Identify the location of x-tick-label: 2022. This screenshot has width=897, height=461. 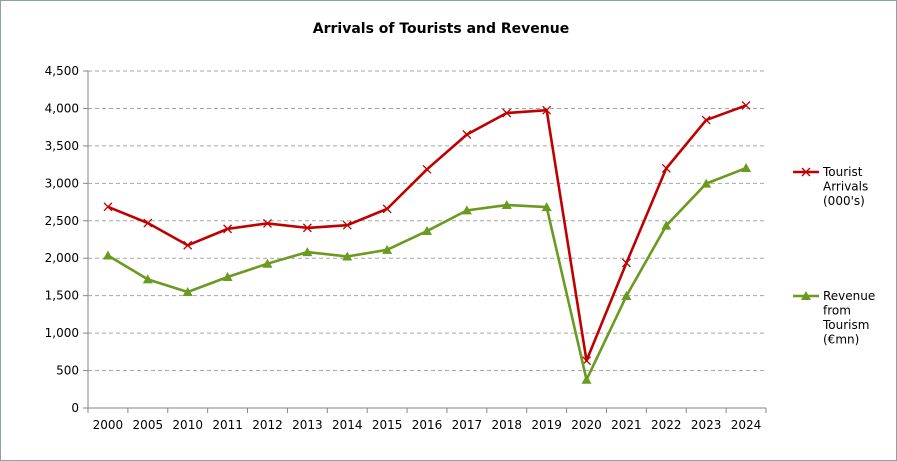
(666, 425).